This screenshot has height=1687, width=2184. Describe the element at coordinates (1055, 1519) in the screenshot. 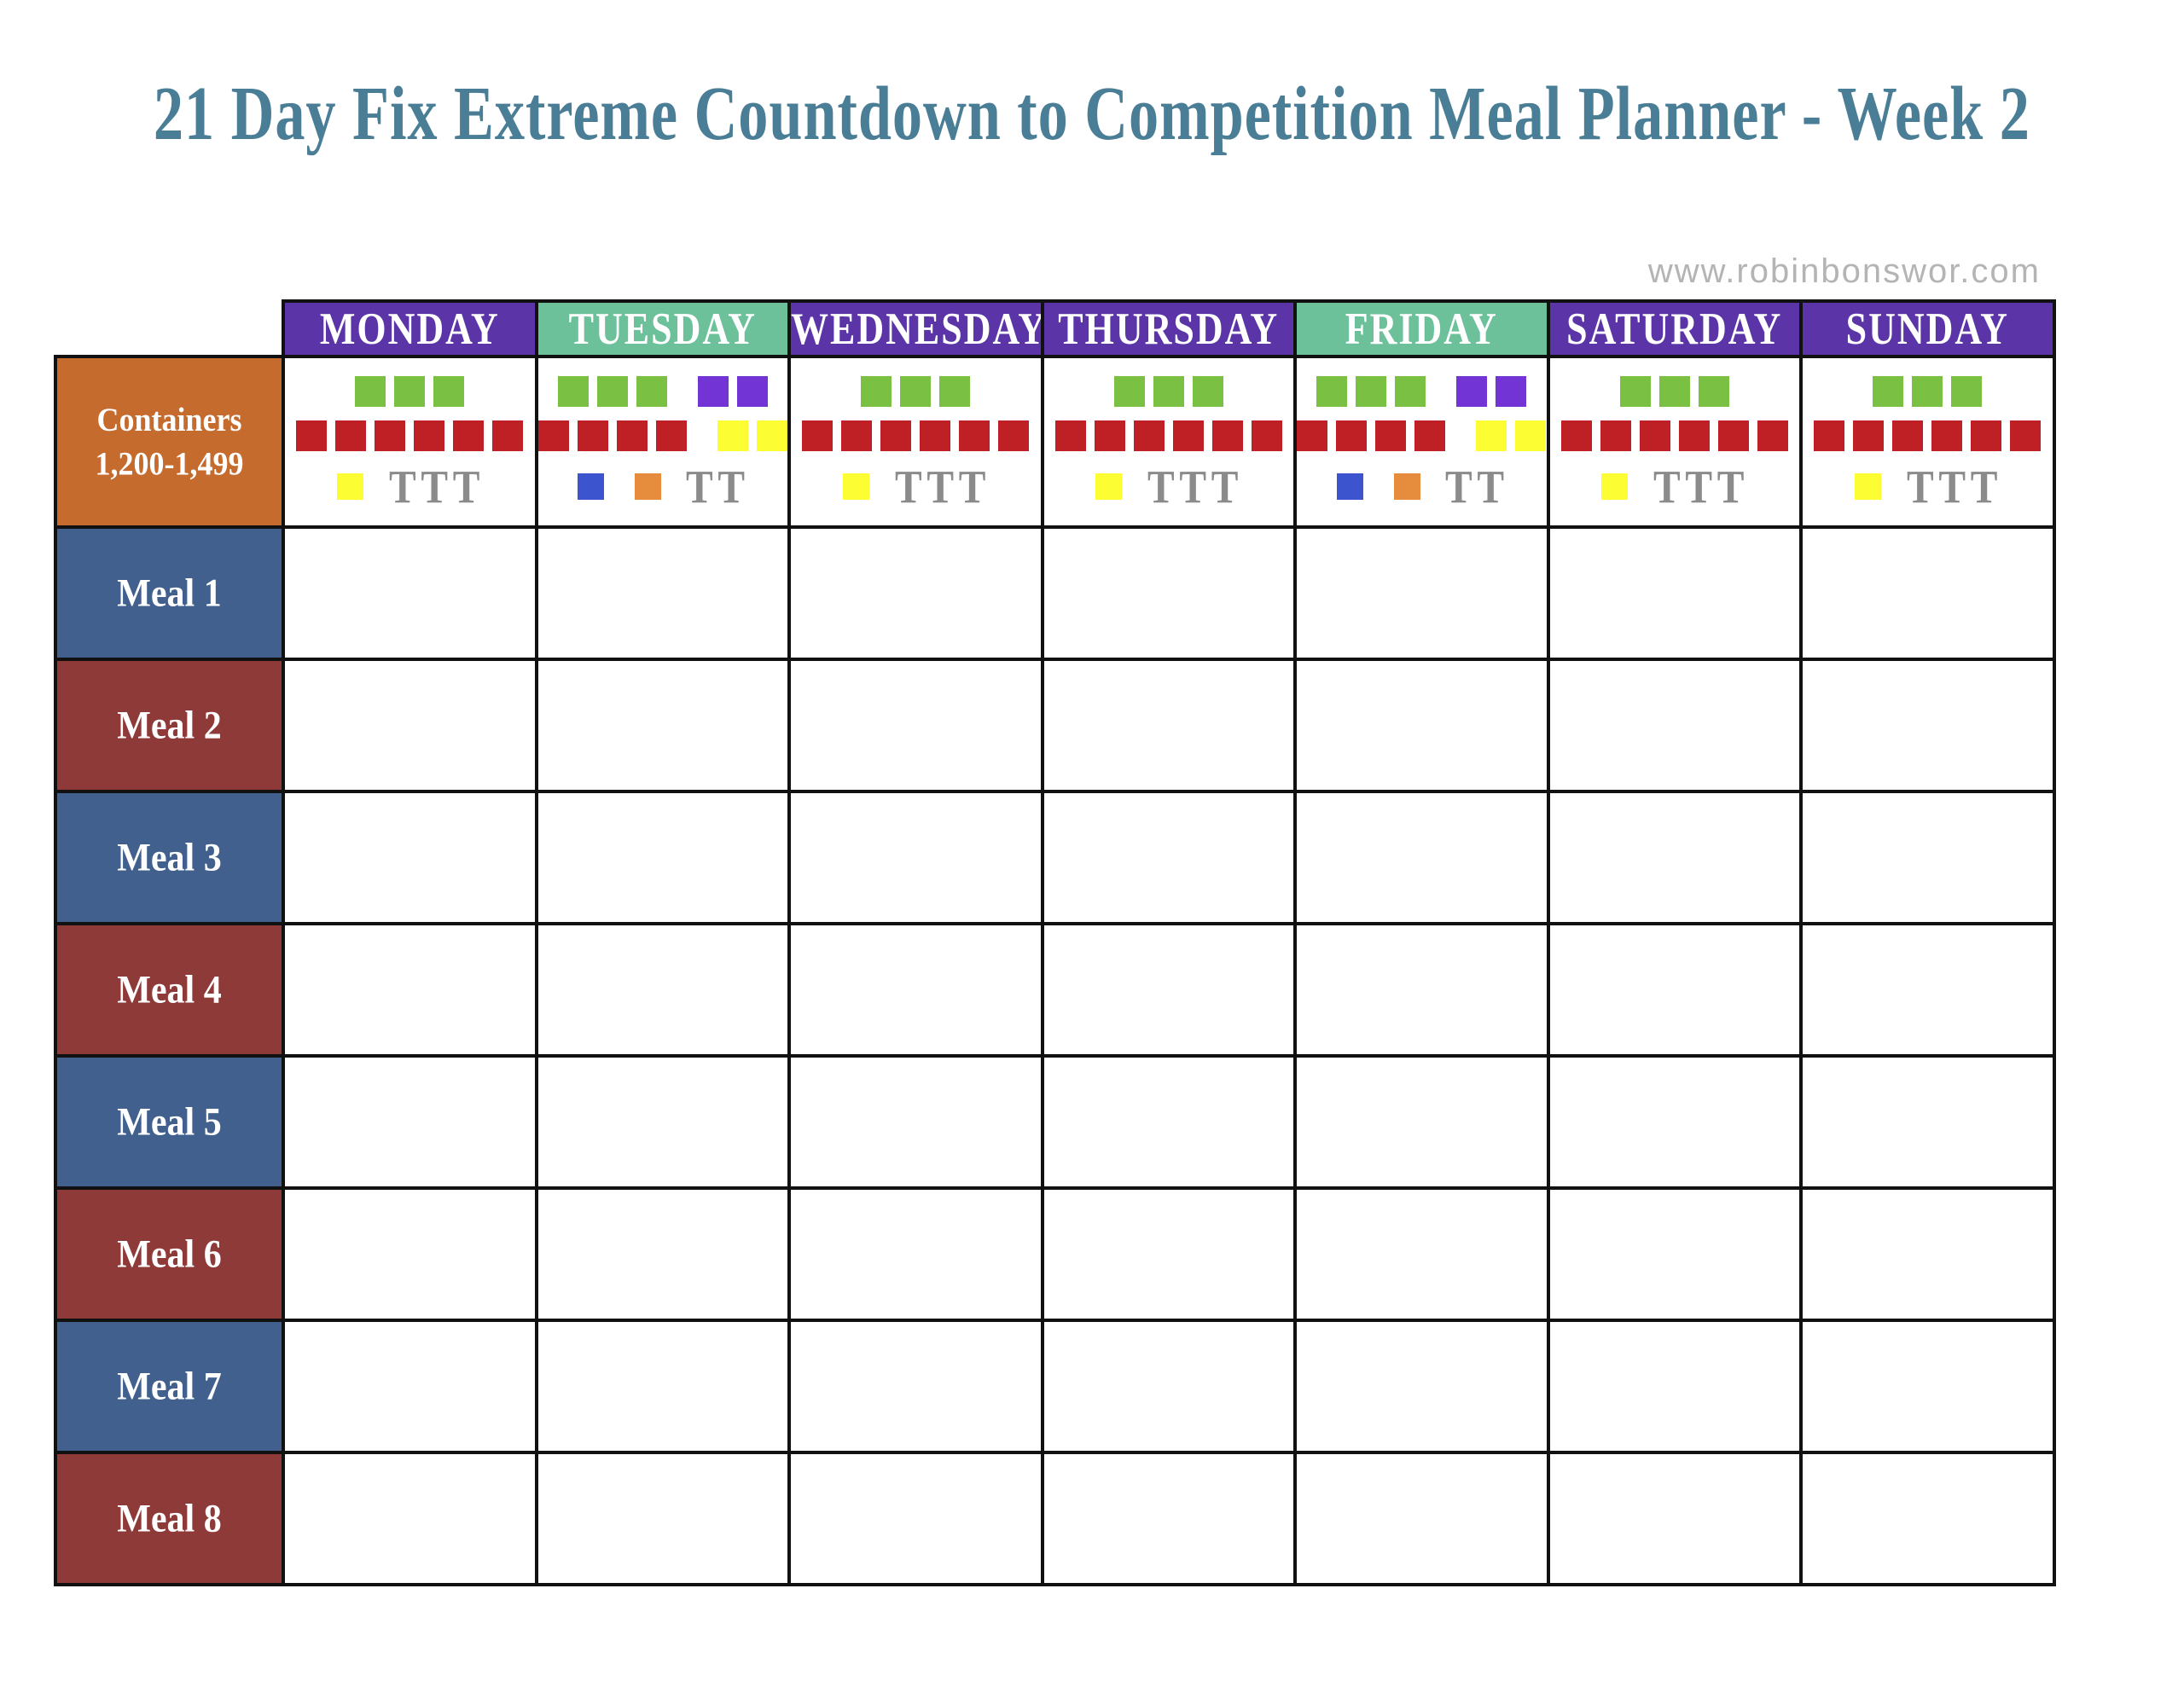

I see `meal-row-8: Meal 8` at that location.